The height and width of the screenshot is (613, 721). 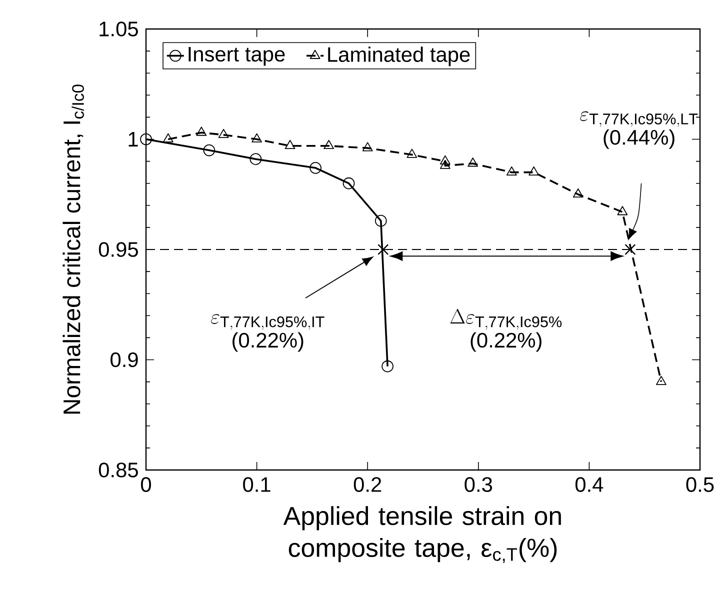 What do you see at coordinates (422, 535) in the screenshot?
I see `x-axis-title: Applied tensile strain on composite tape, ε$_{c,T}$(%)` at bounding box center [422, 535].